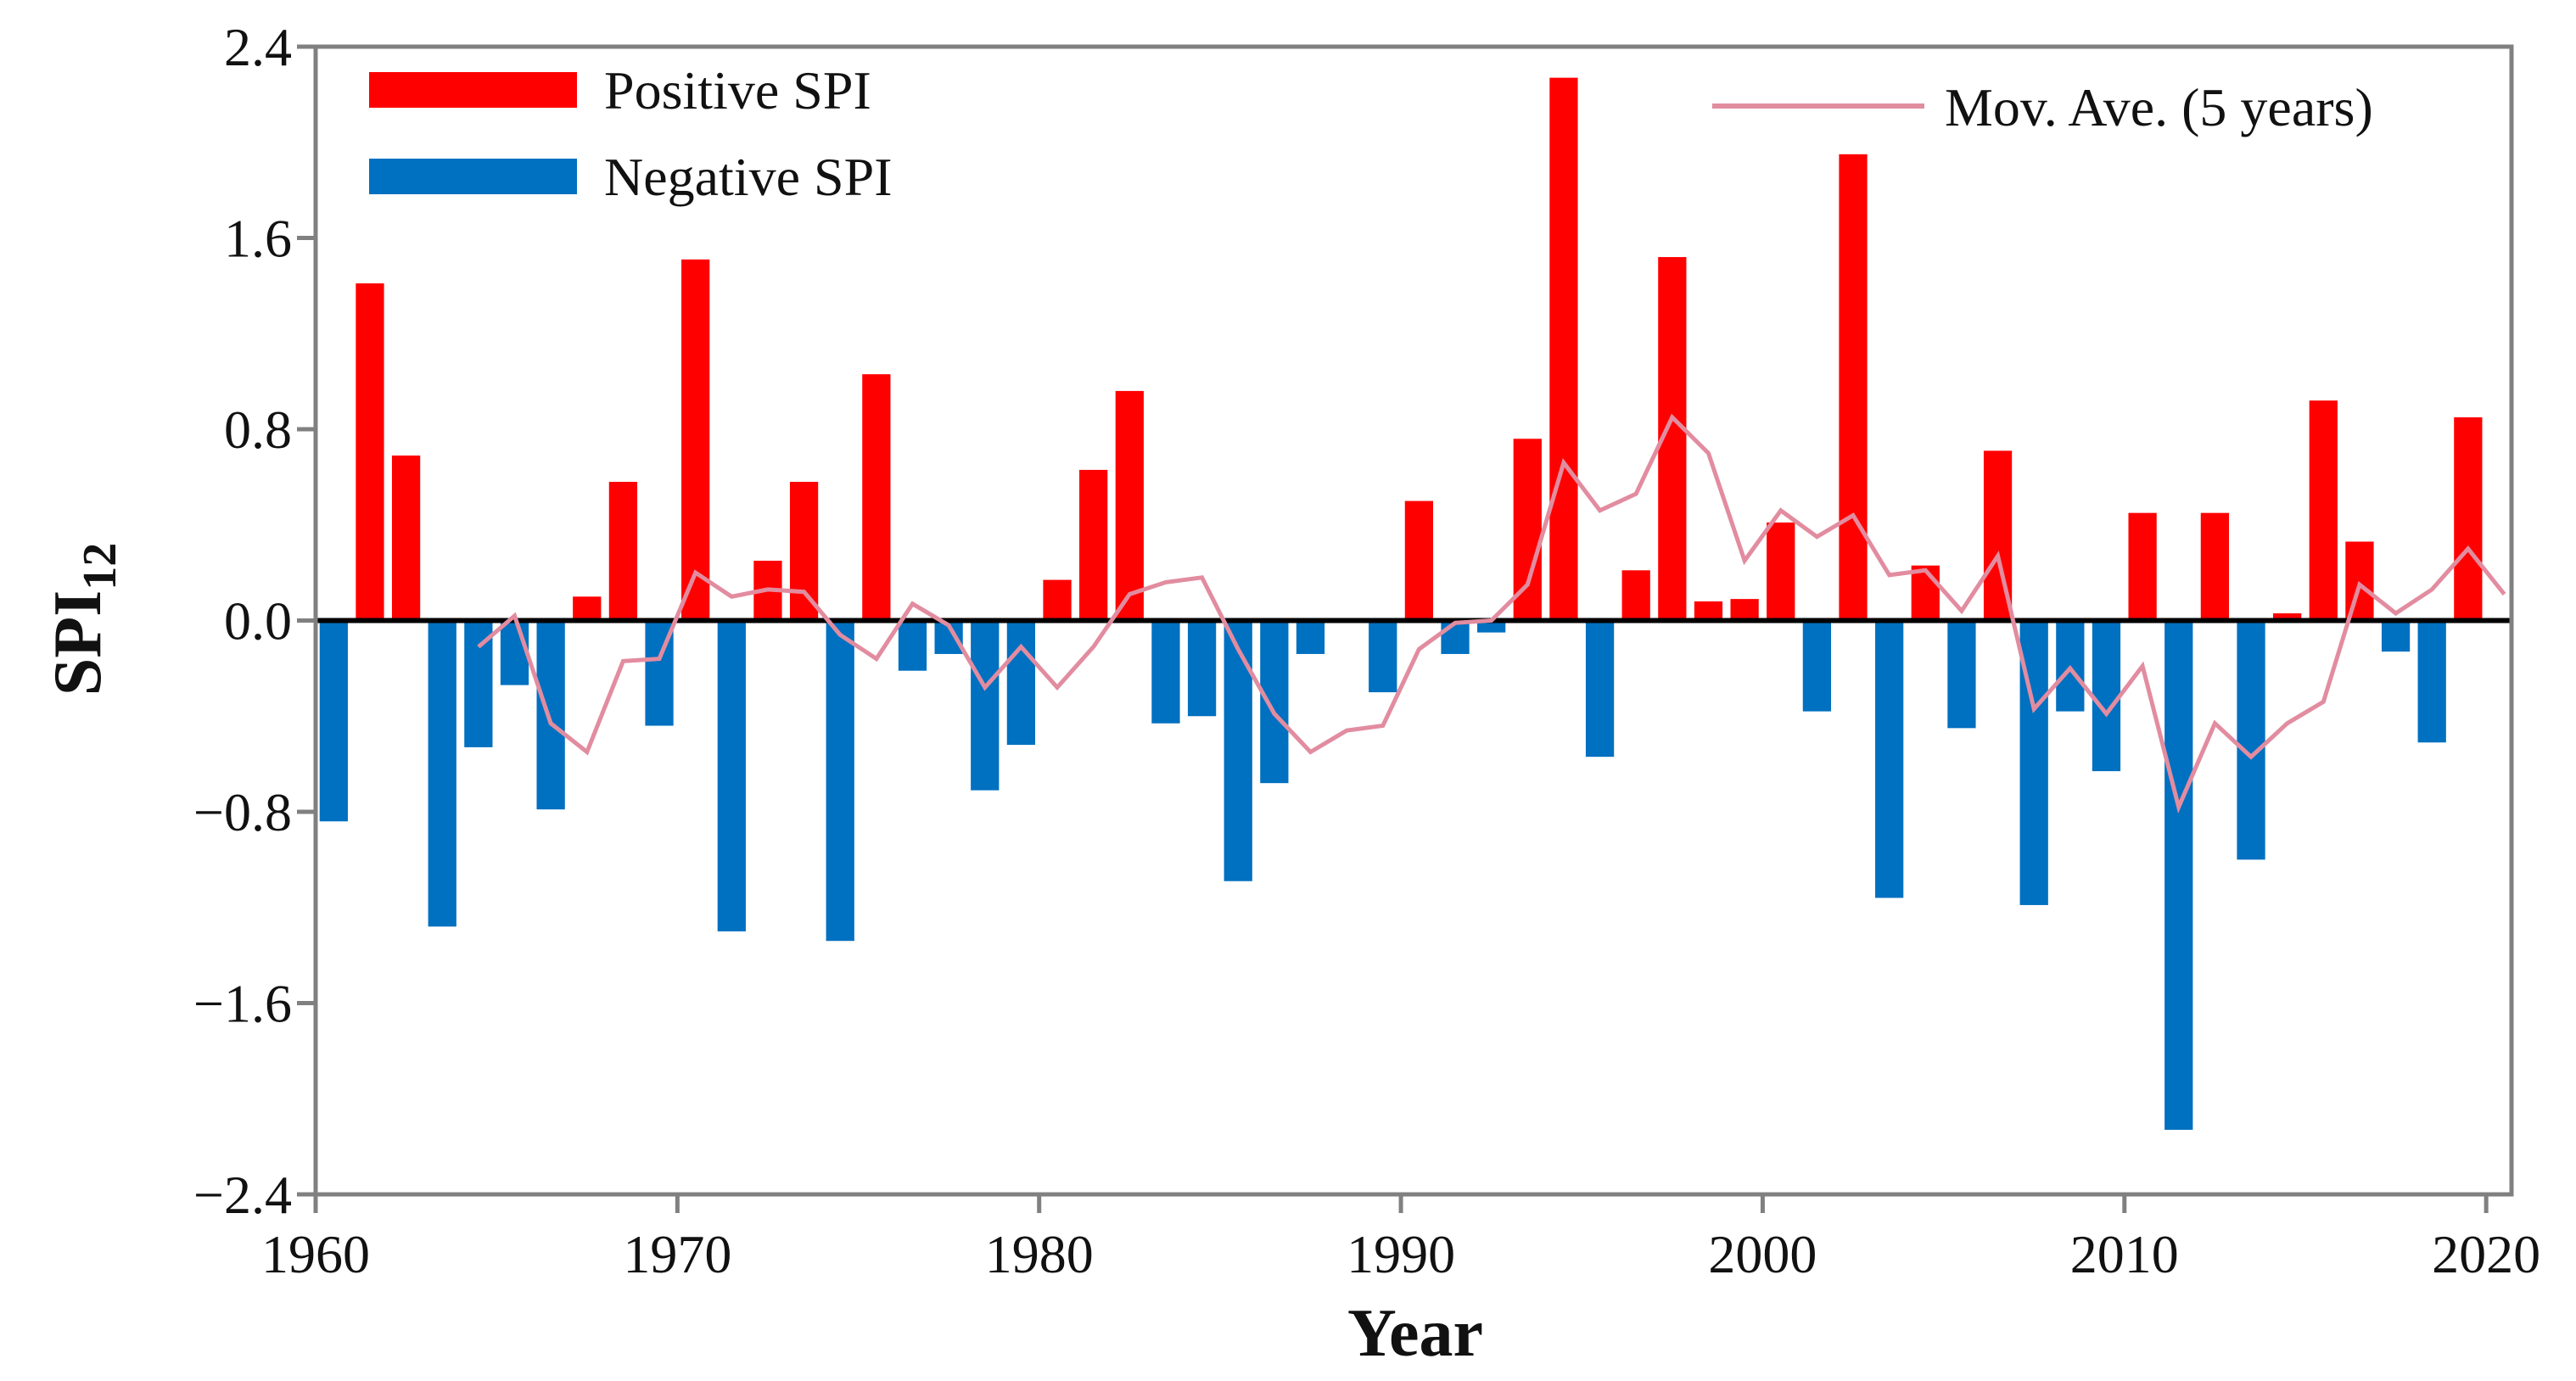  What do you see at coordinates (1491, 627) in the screenshot?
I see `spi-bar-1992` at bounding box center [1491, 627].